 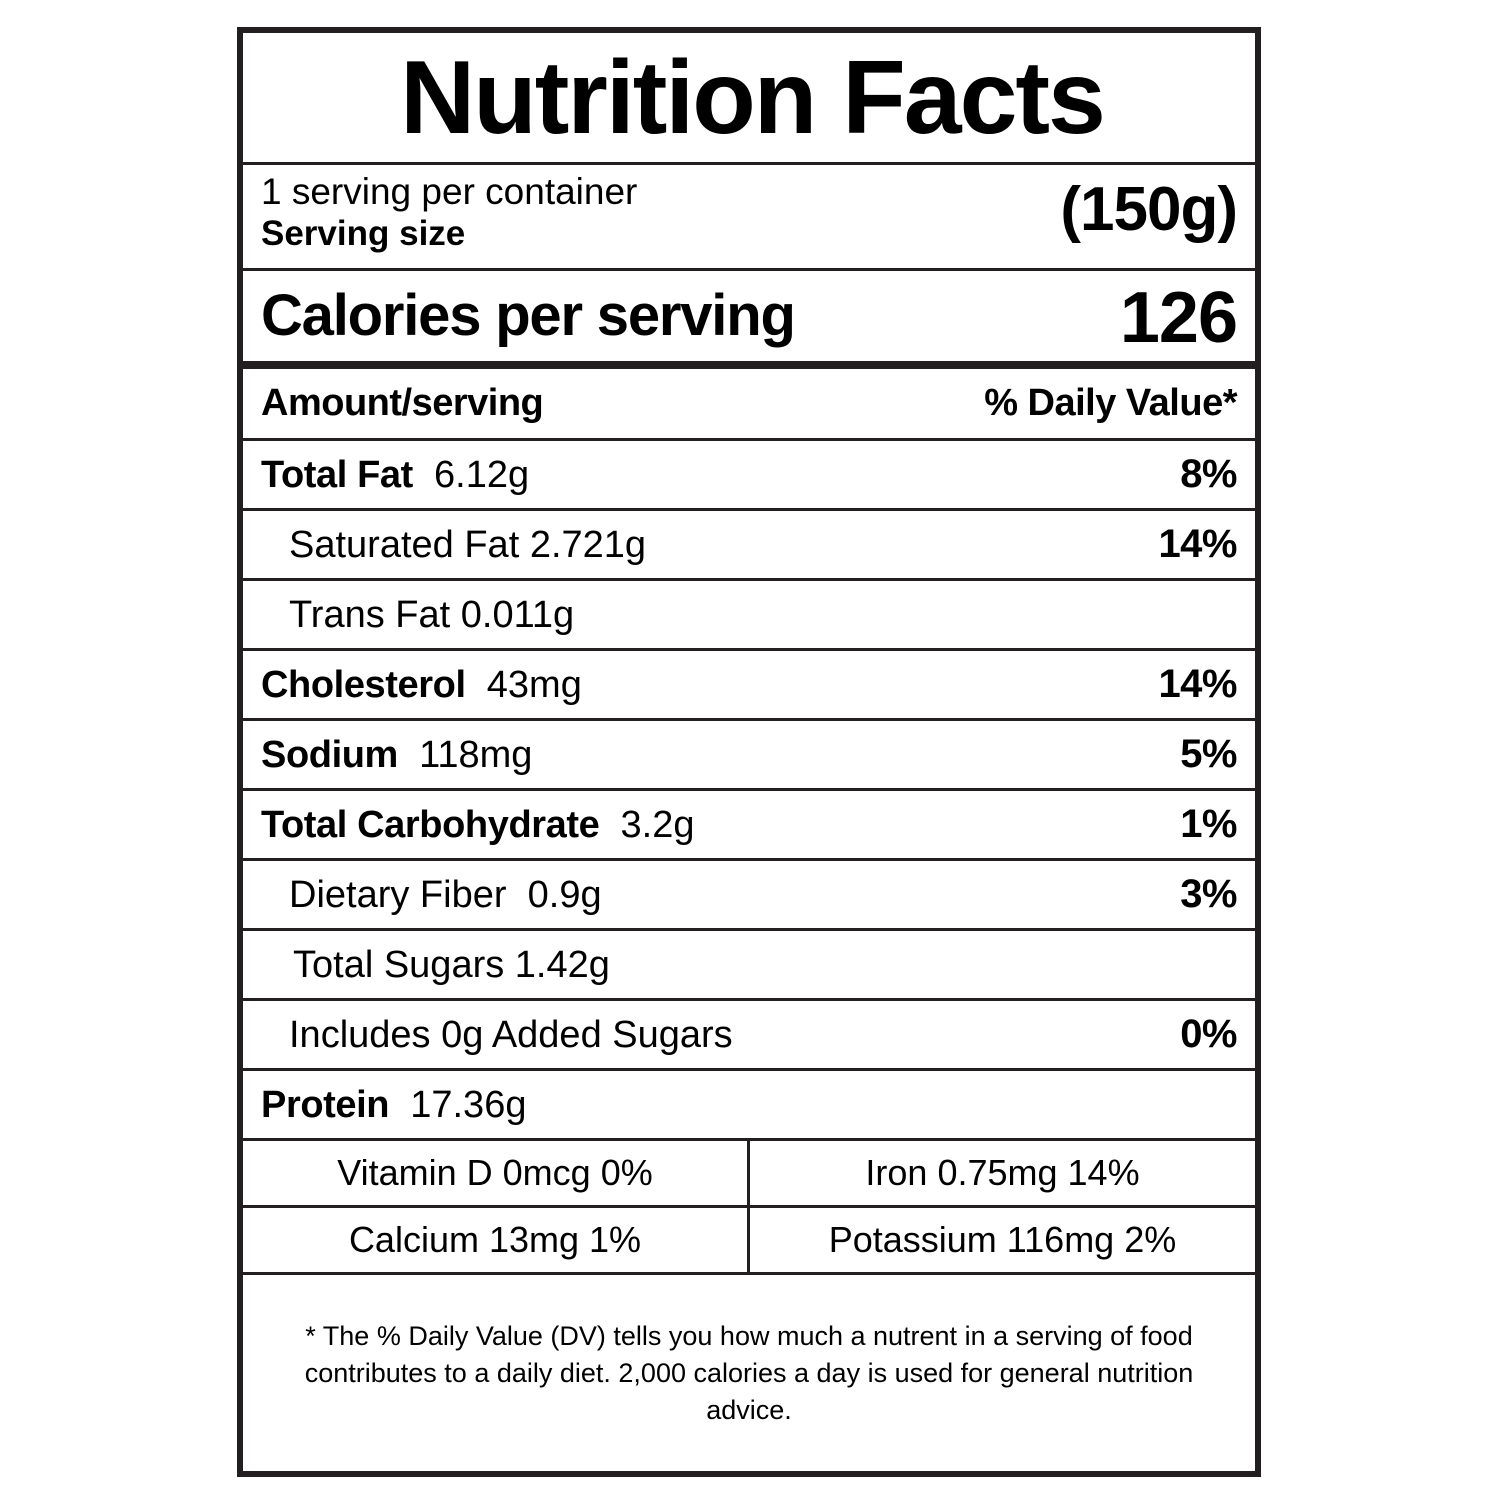 What do you see at coordinates (402, 403) in the screenshot?
I see `amount-per-serving-header: Amount/serving` at bounding box center [402, 403].